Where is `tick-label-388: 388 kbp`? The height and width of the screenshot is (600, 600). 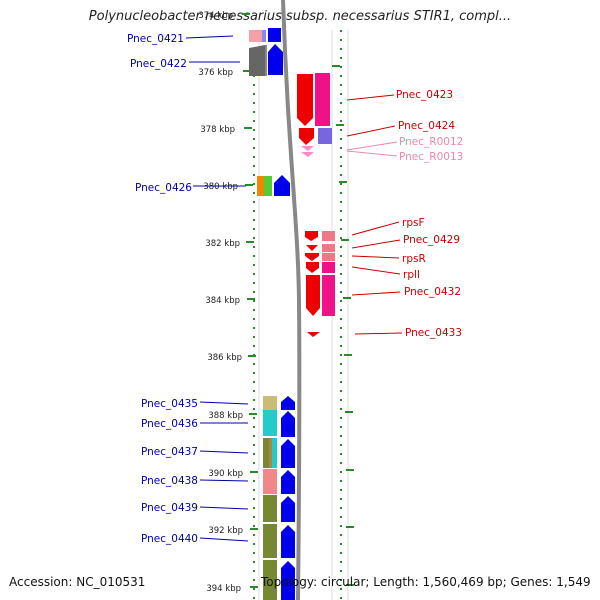
tick-label-388: 388 kbp is located at coordinates (225, 416).